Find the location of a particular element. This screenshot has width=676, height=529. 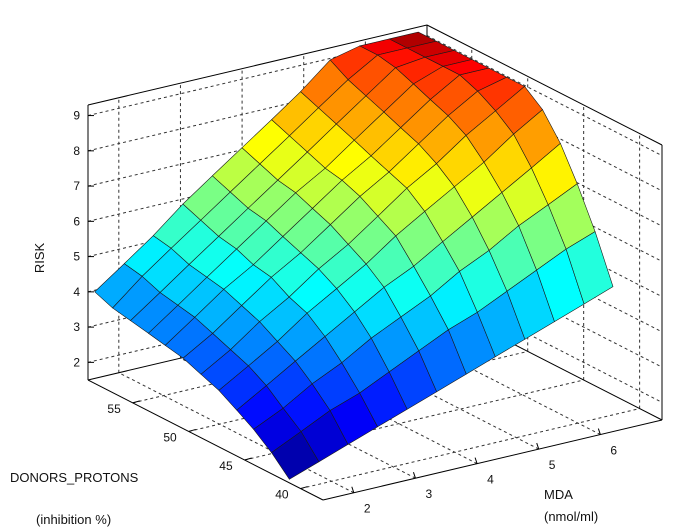

z-tick-label: 9 is located at coordinates (76, 116).